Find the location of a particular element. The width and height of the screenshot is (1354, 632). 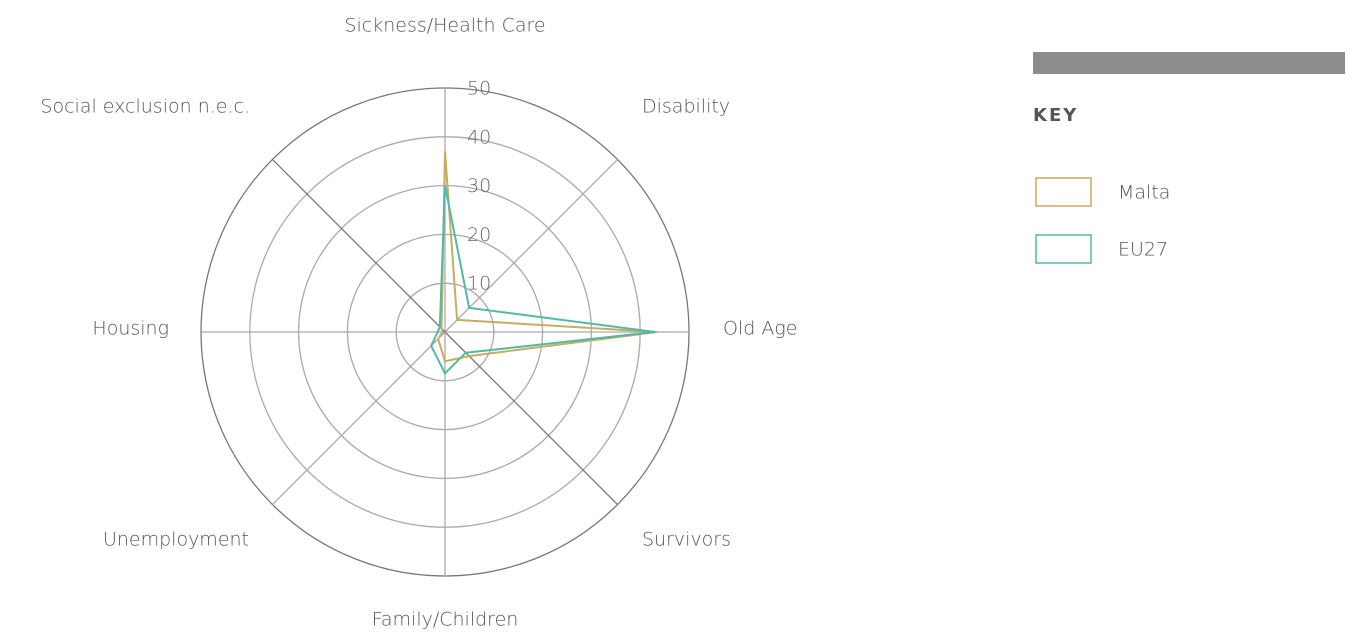

legend-header-bar is located at coordinates (1189, 63).